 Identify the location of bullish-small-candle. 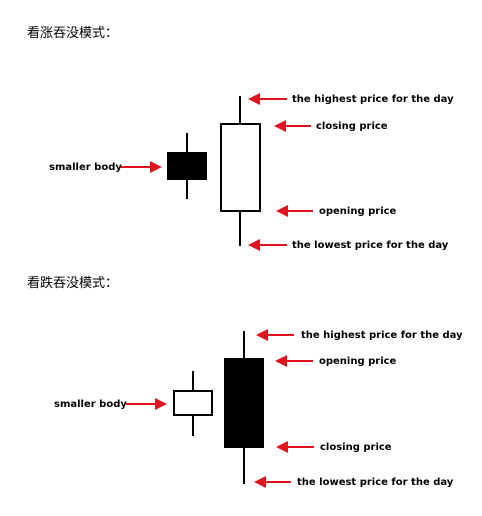
(187, 166).